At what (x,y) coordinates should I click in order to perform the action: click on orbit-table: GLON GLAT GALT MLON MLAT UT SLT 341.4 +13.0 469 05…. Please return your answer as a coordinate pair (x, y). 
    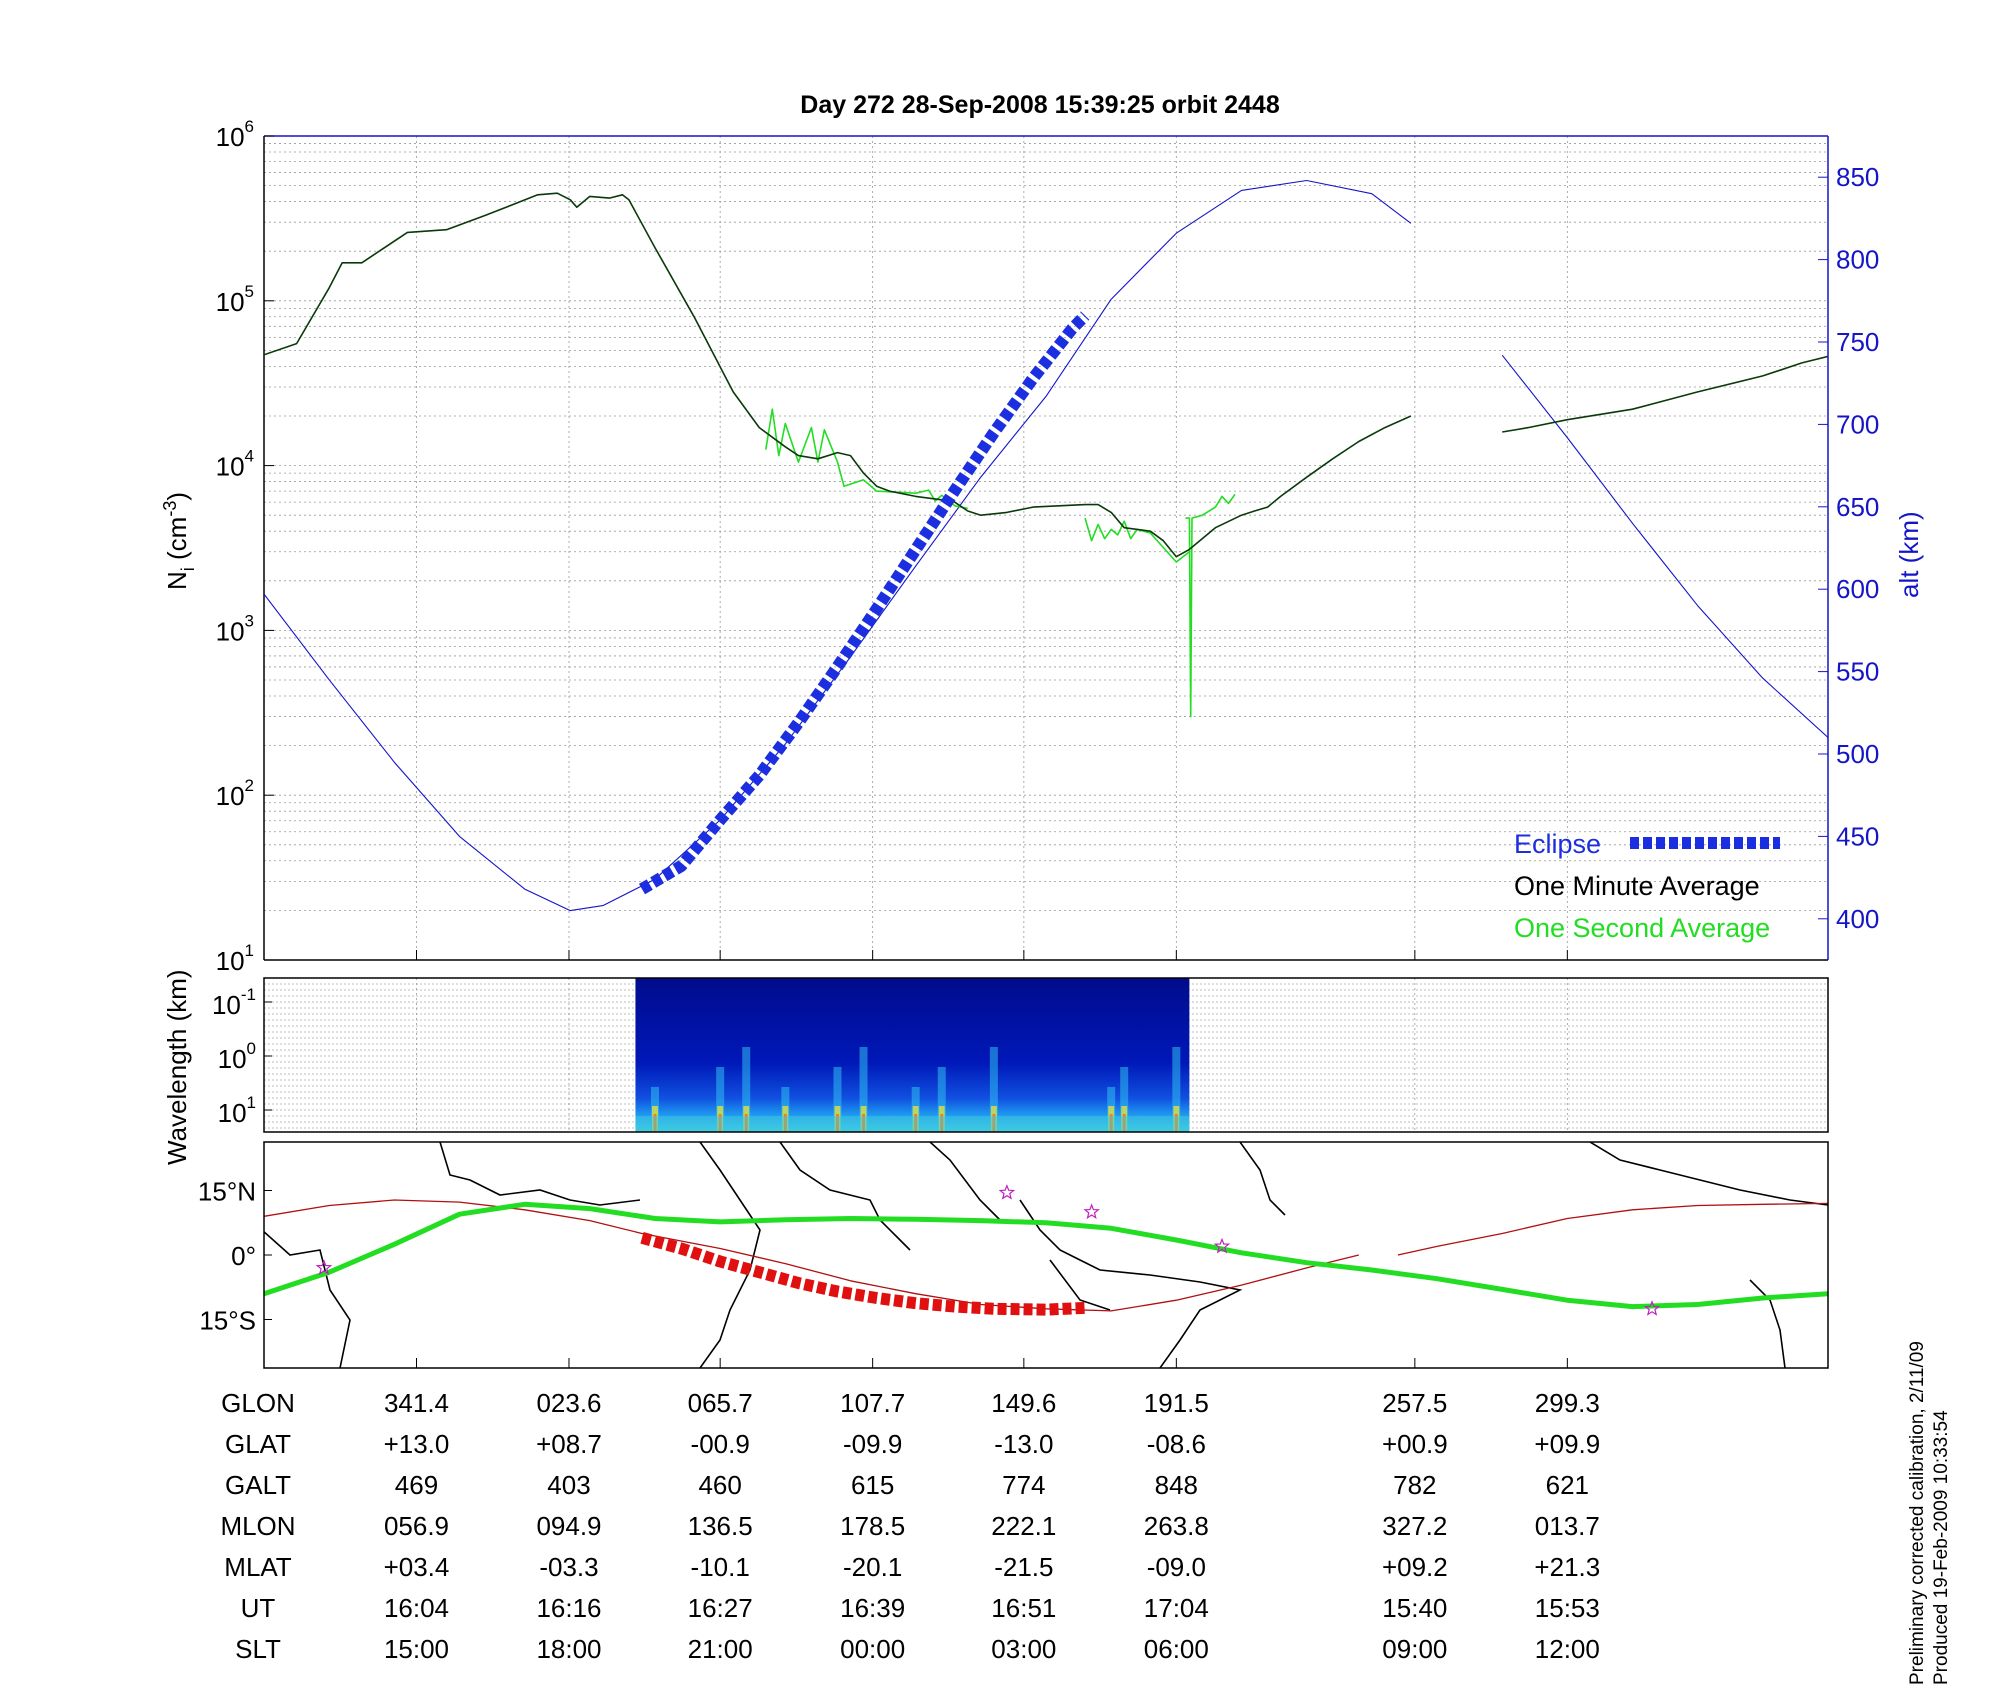
    Looking at the image, I should click on (910, 1526).